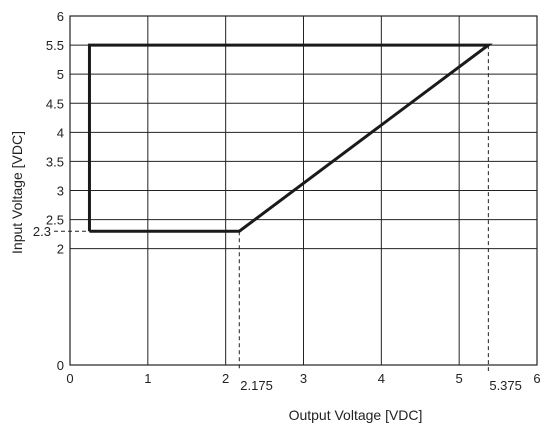 This screenshot has height=423, width=550. What do you see at coordinates (381, 378) in the screenshot?
I see `x-tick-label: 4` at bounding box center [381, 378].